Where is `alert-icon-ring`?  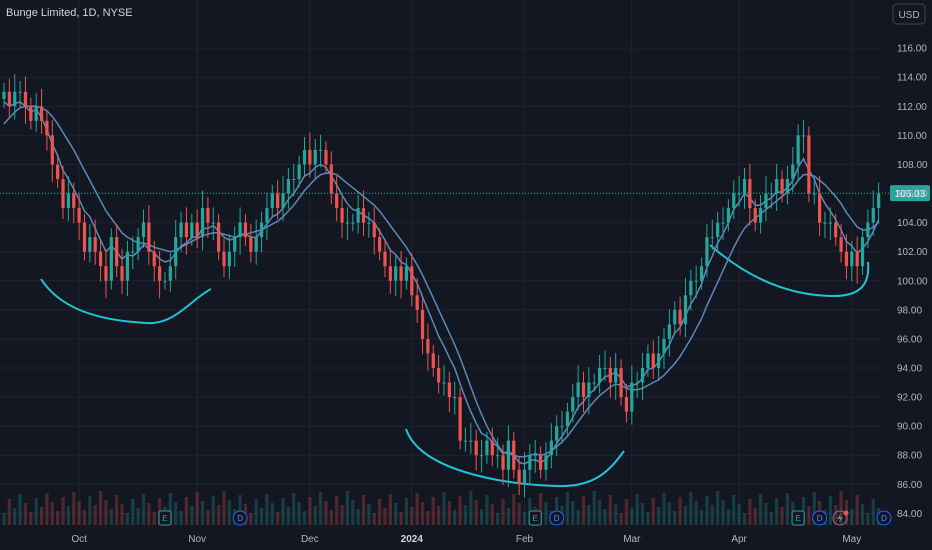
alert-icon-ring is located at coordinates (840, 518).